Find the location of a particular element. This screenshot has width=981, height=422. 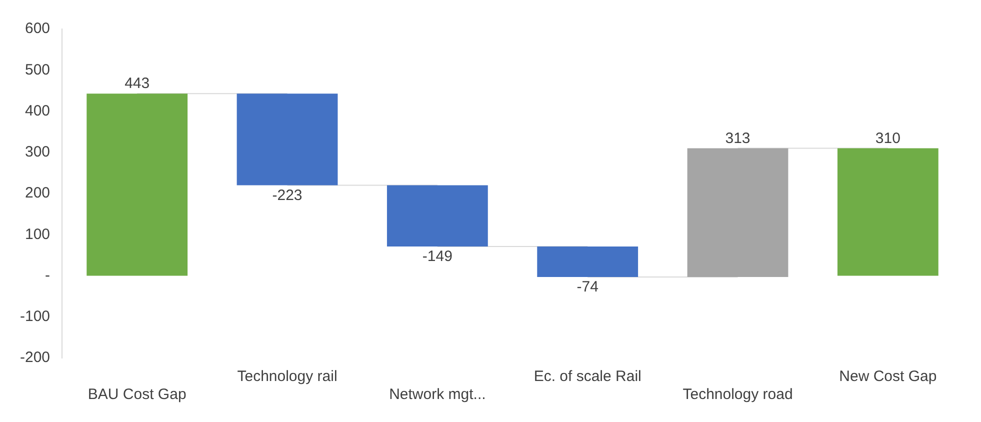

data-label: -149 is located at coordinates (437, 257).